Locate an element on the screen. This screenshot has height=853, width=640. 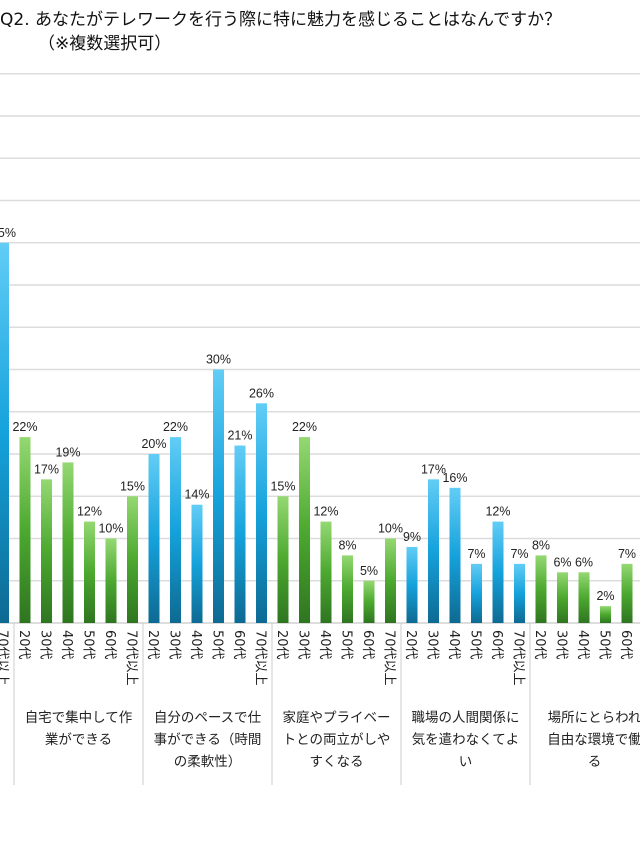
category-label: 事ができる（時間 is located at coordinates (208, 740).